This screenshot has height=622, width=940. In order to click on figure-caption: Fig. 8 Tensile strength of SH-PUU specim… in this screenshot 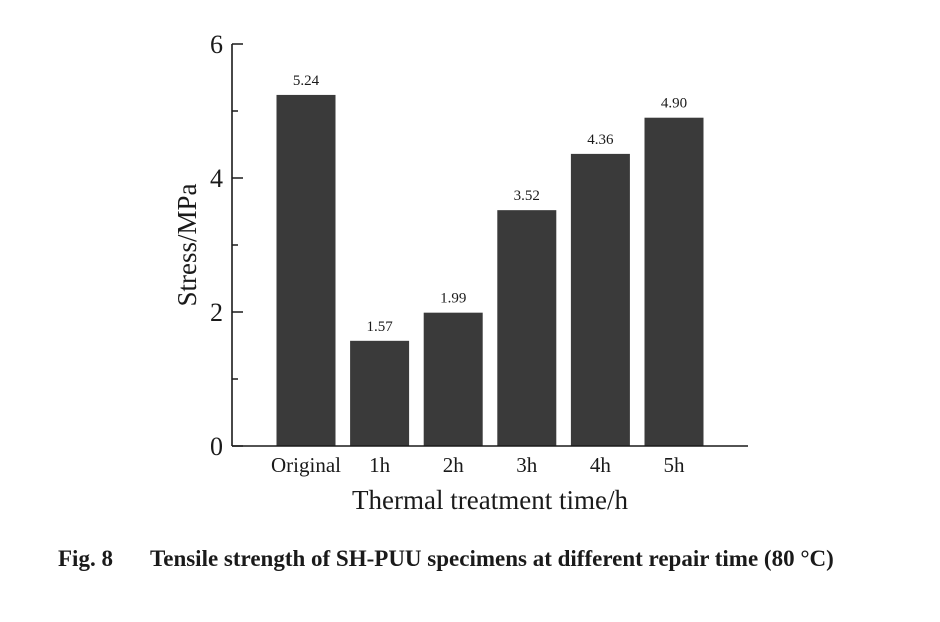, I will do `click(483, 558)`.